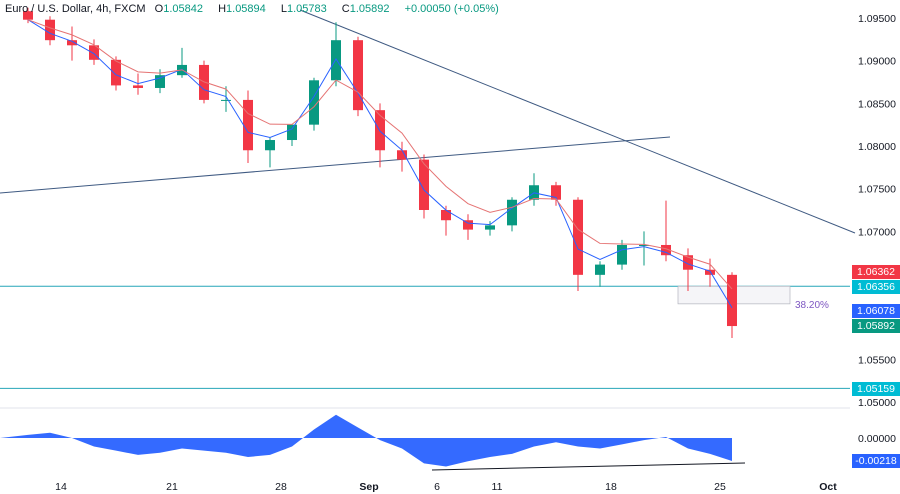 This screenshot has height=494, width=900. Describe the element at coordinates (877, 190) in the screenshot. I see `y-tick-label: 1.07500` at that location.